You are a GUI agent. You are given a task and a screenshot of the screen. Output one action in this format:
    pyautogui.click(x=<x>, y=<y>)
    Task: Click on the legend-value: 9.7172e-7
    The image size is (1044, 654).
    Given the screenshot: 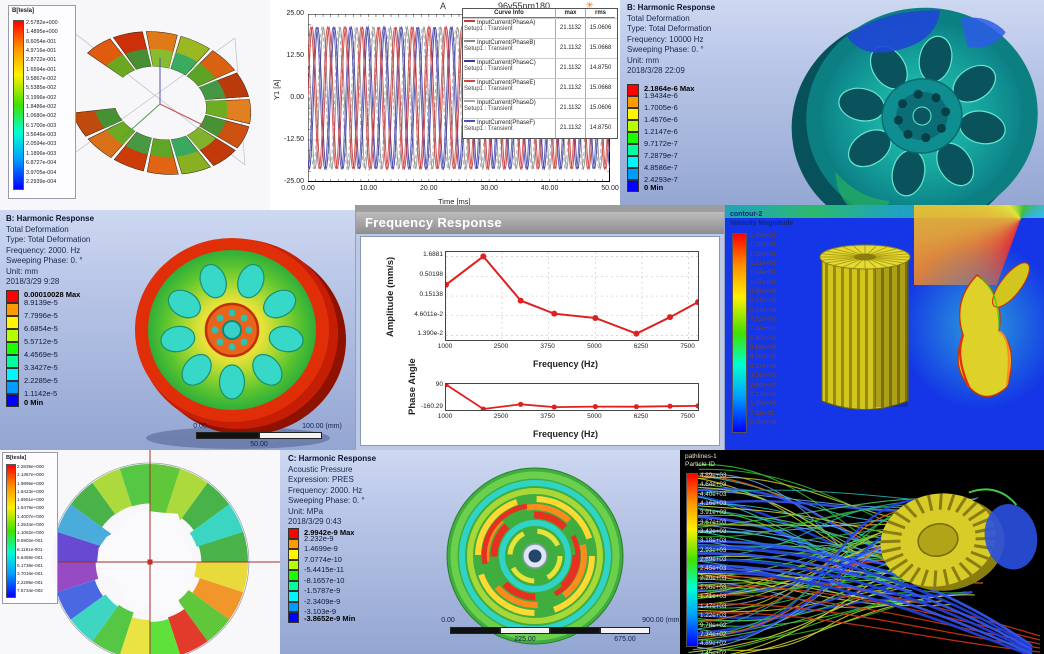 What is the action you would take?
    pyautogui.click(x=661, y=143)
    